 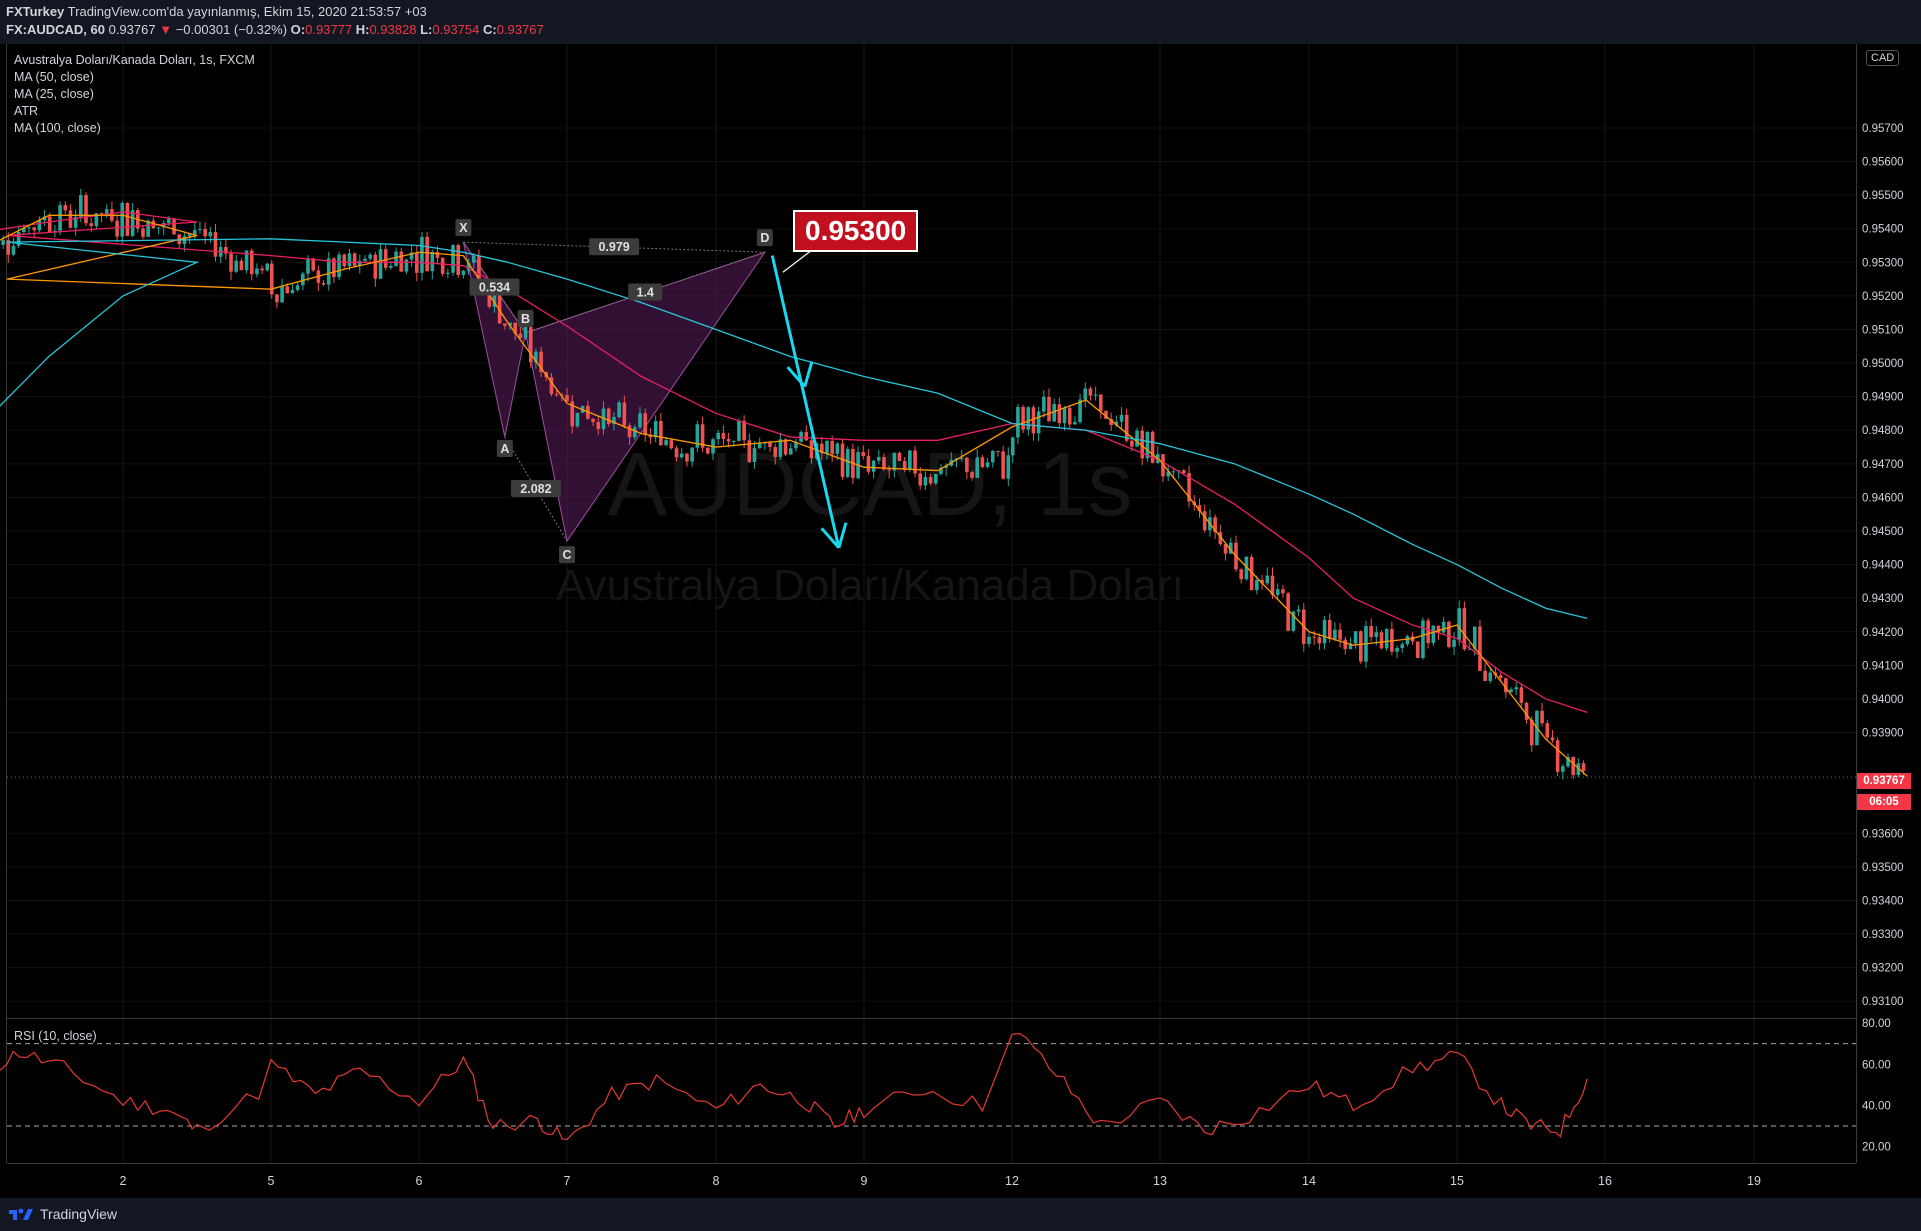 What do you see at coordinates (489, 29) in the screenshot?
I see `close-label: C:` at bounding box center [489, 29].